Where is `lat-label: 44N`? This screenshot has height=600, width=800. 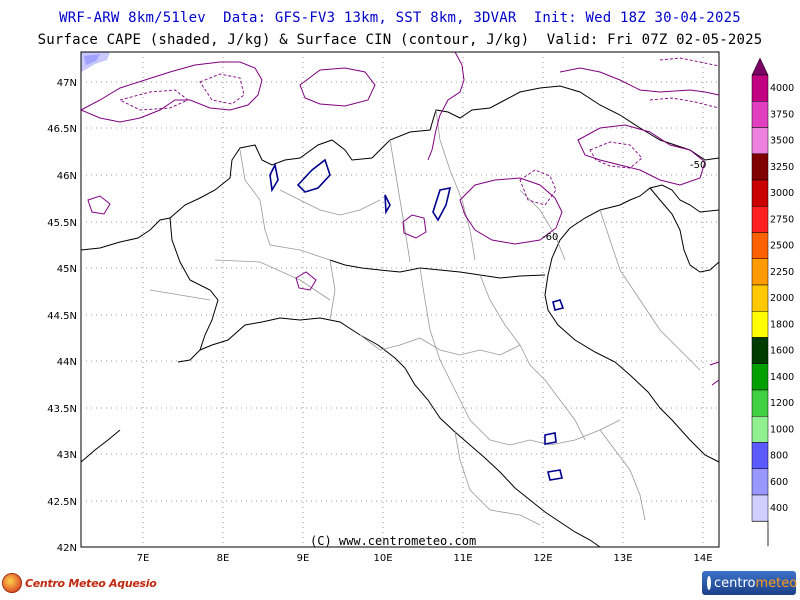
lat-label: 44N is located at coordinates (67, 362).